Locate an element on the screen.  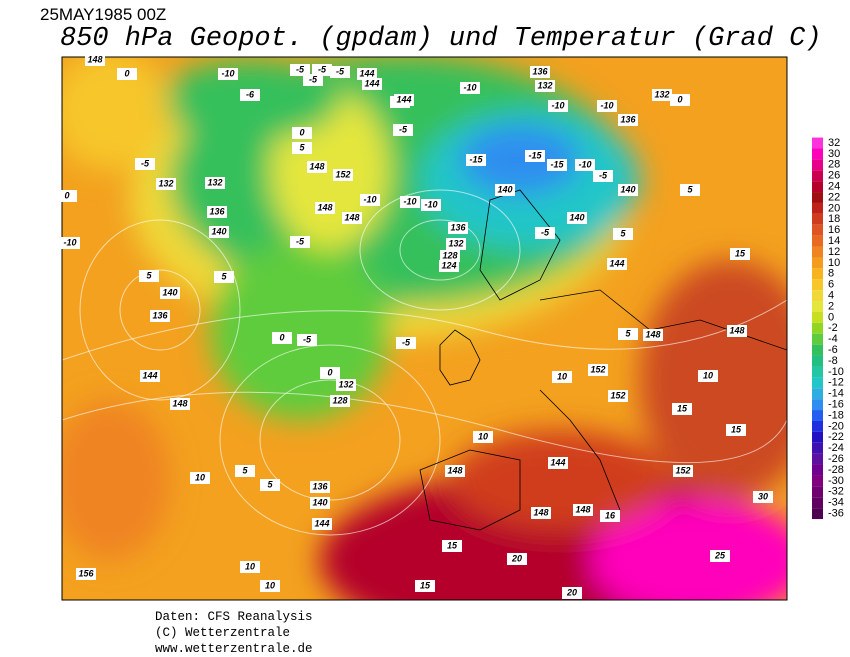
contour-label: 140 is located at coordinates (628, 190).